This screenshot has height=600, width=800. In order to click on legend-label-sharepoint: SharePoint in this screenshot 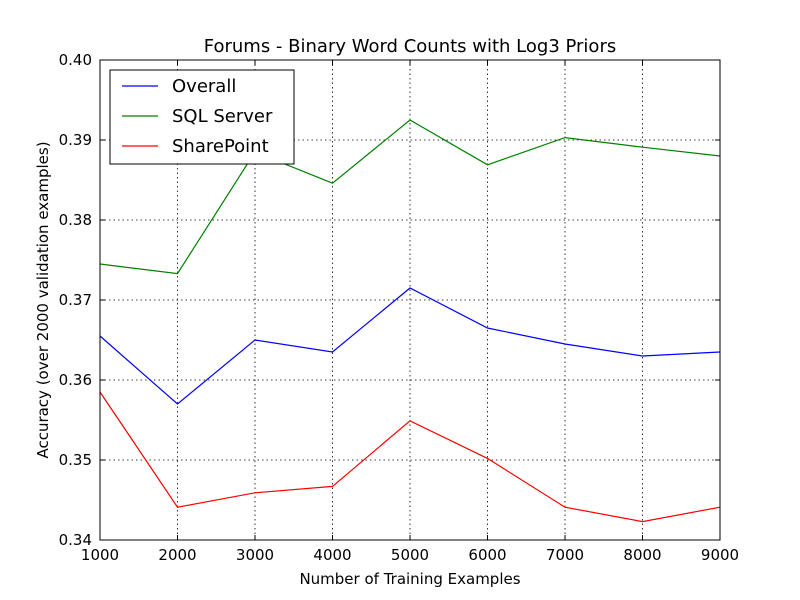, I will do `click(220, 146)`.